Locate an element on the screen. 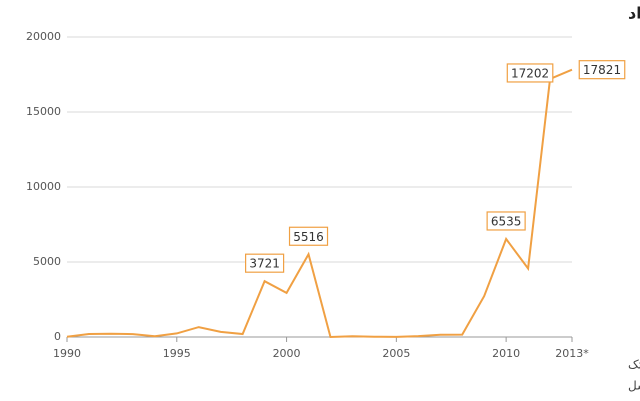  value-label: 6535 is located at coordinates (506, 221).